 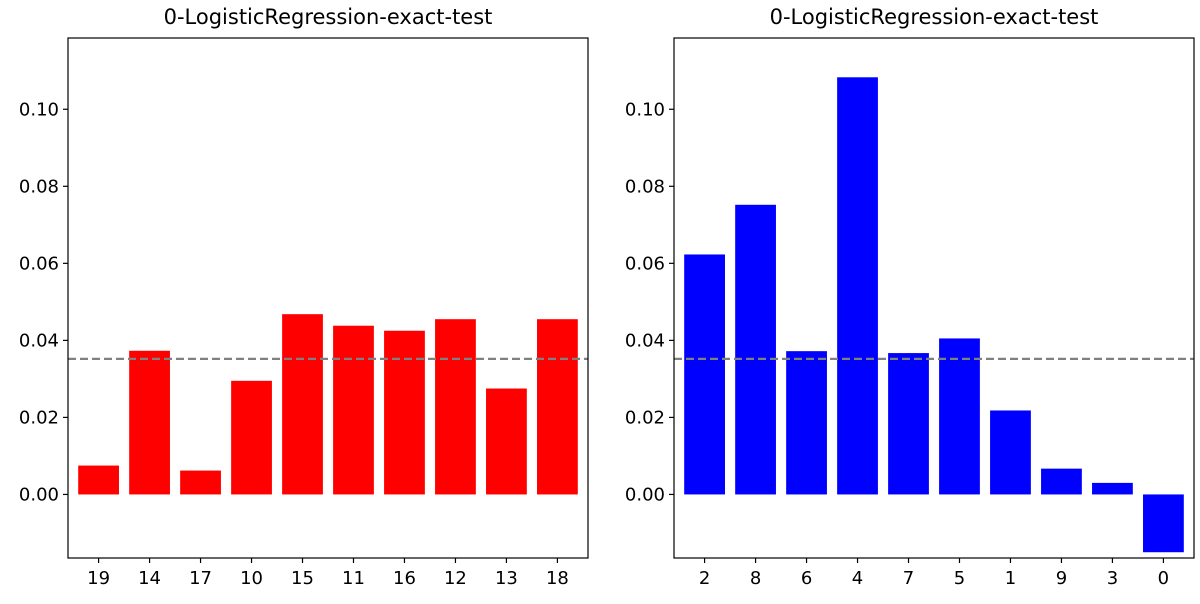 What do you see at coordinates (959, 578) in the screenshot?
I see `x-tick-label: 5` at bounding box center [959, 578].